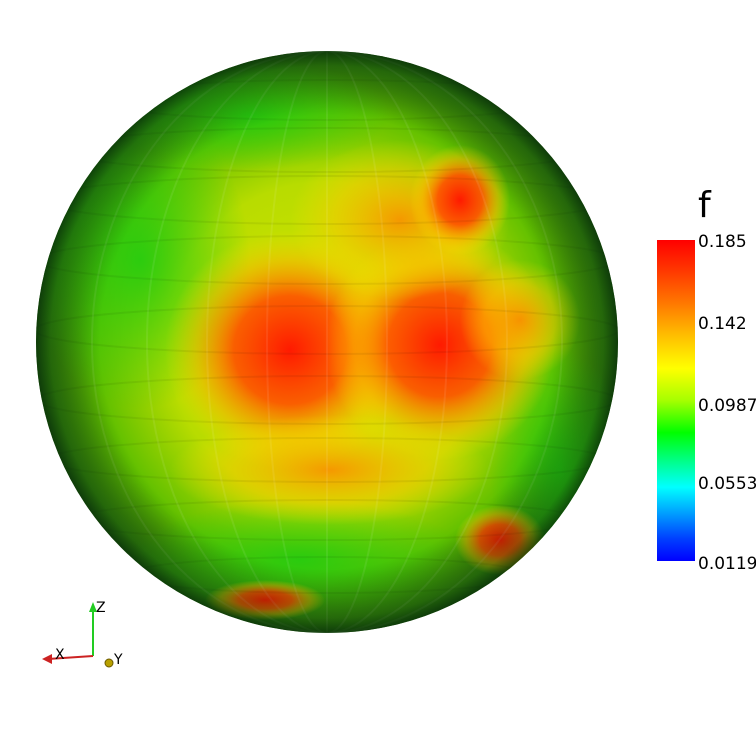  I want to click on colorbar-tick-min: 0.0119, so click(727, 564).